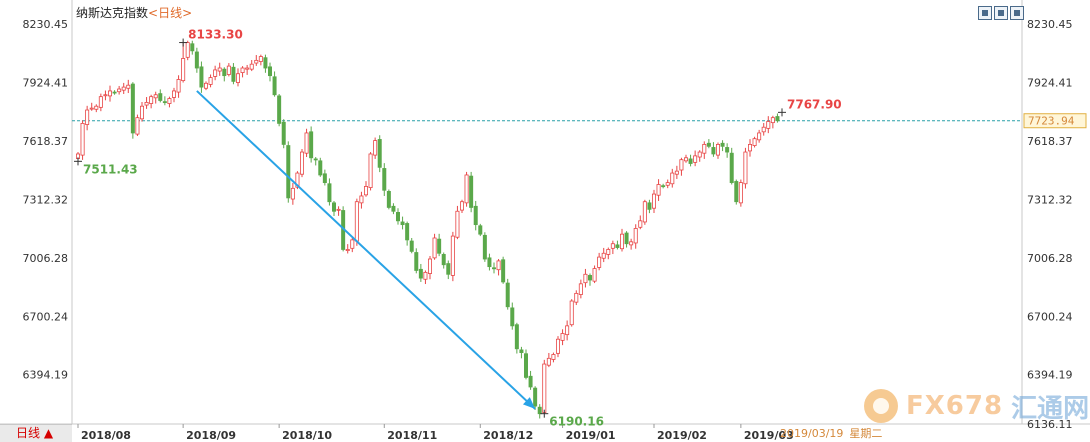  What do you see at coordinates (46, 199) in the screenshot?
I see `y-tick-label-left: 7312.32` at bounding box center [46, 199].